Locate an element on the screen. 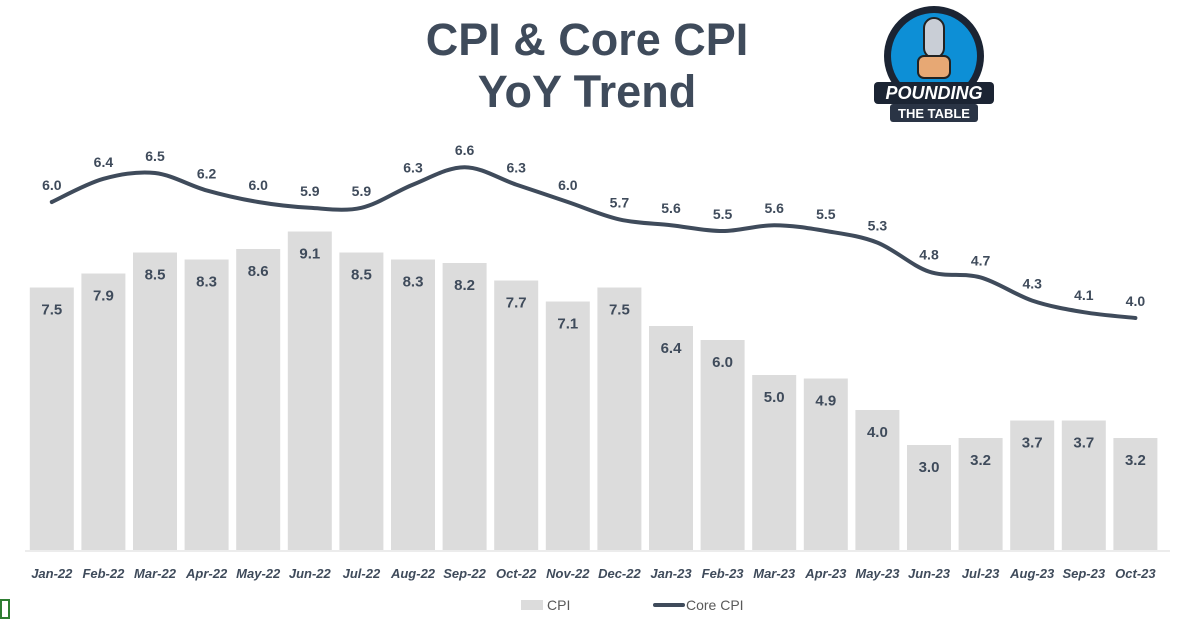 The height and width of the screenshot is (622, 1200). core-cpi-value-label: 5.7 is located at coordinates (620, 202).